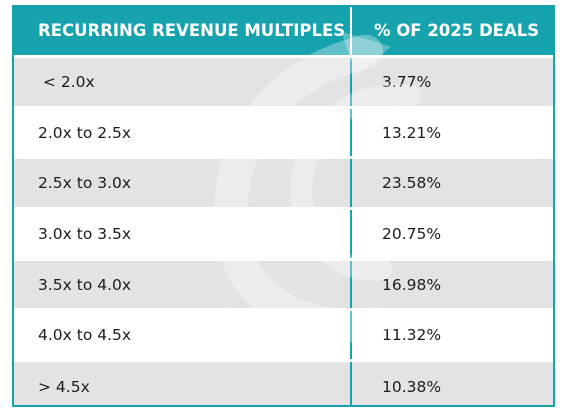 The width and height of the screenshot is (567, 418). Describe the element at coordinates (451, 32) in the screenshot. I see `header-percent-deals: % OF 2025 DEALS` at that location.